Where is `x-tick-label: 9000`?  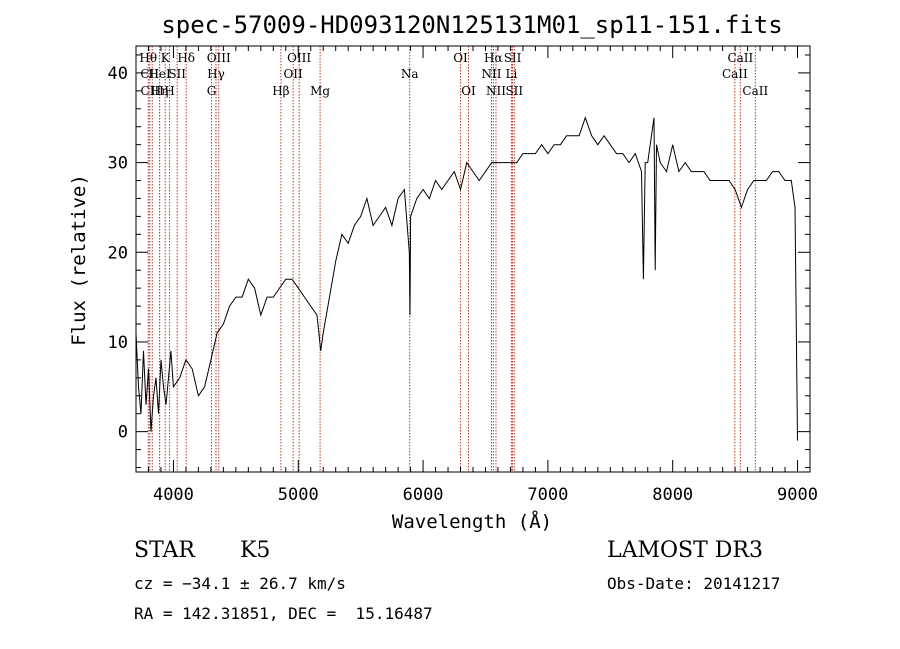 x-tick-label: 9000 is located at coordinates (797, 495).